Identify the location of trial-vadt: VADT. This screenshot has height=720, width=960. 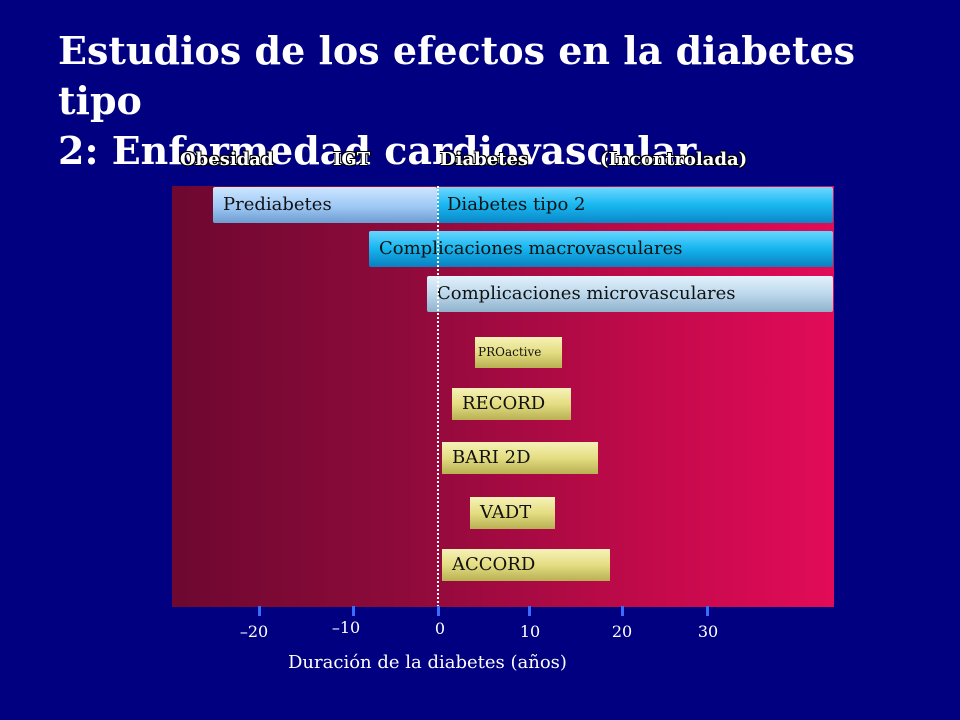
(512, 513).